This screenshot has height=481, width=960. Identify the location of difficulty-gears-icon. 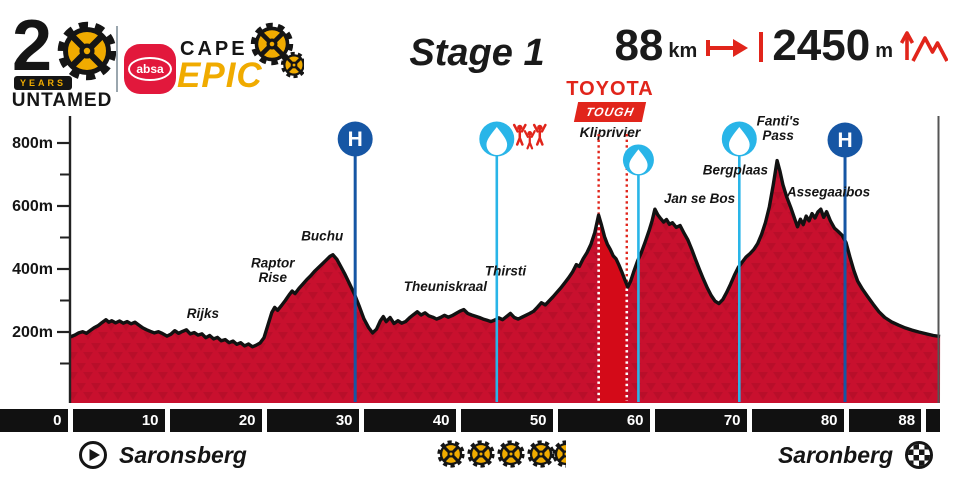
(501, 454).